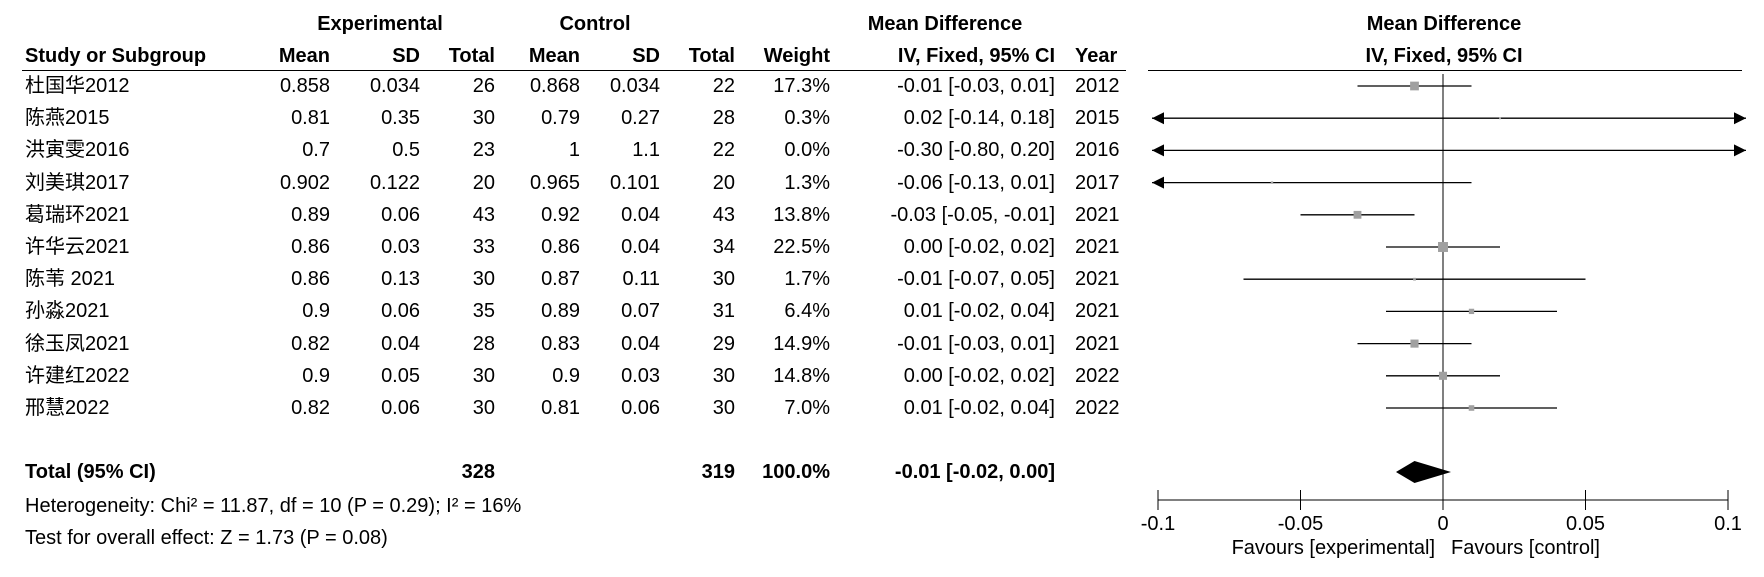  I want to click on year: 2015, so click(1097, 118).